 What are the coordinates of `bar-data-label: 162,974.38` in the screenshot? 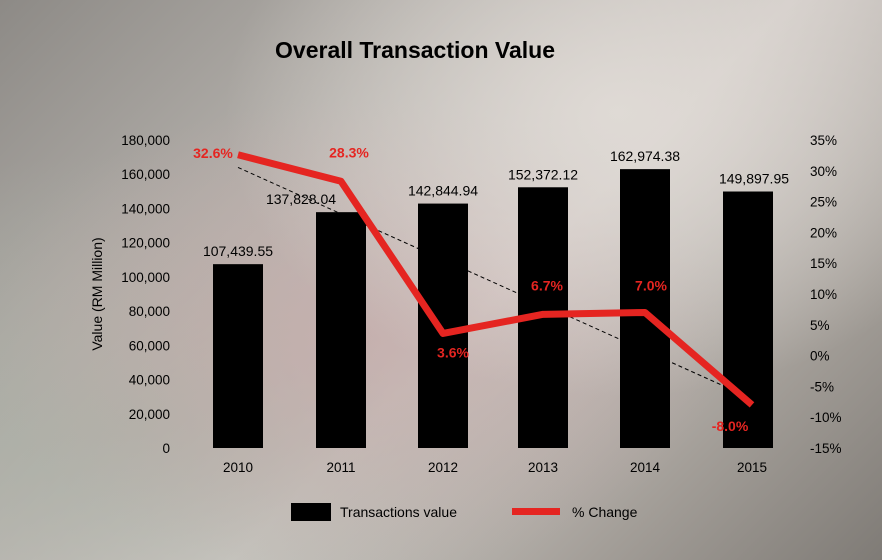 It's located at (645, 156).